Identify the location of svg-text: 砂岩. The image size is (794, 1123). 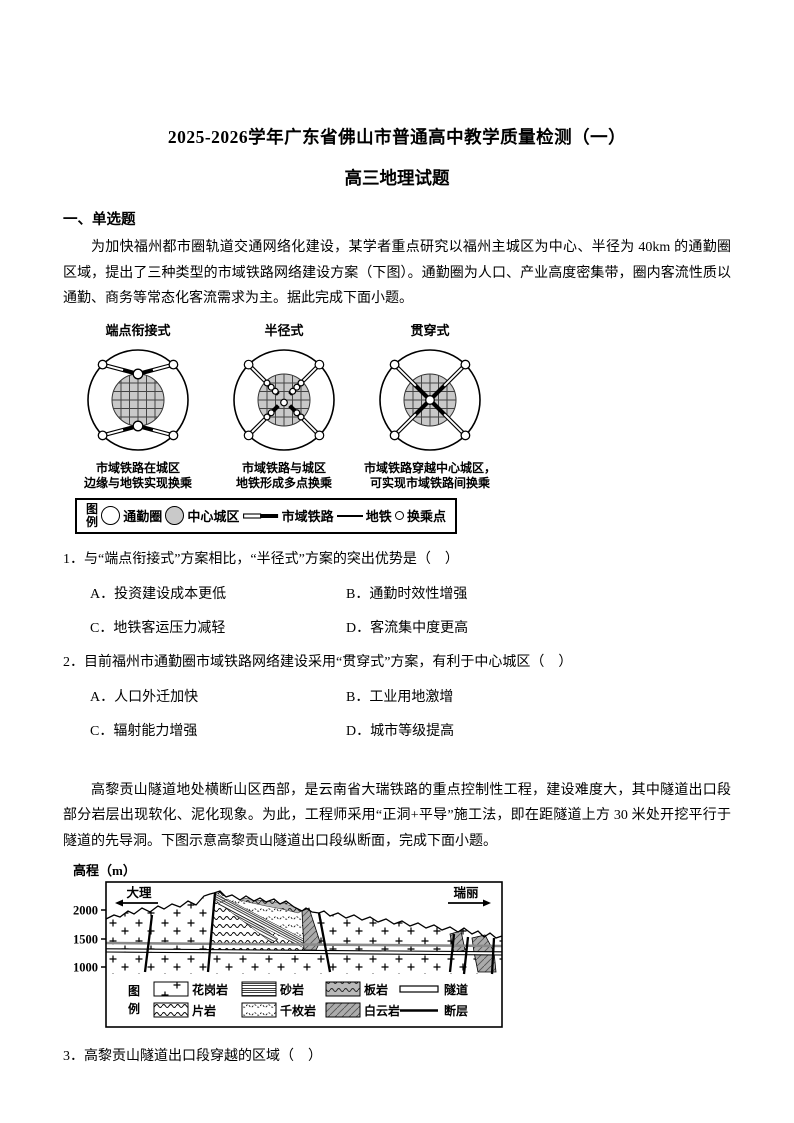
(291, 989).